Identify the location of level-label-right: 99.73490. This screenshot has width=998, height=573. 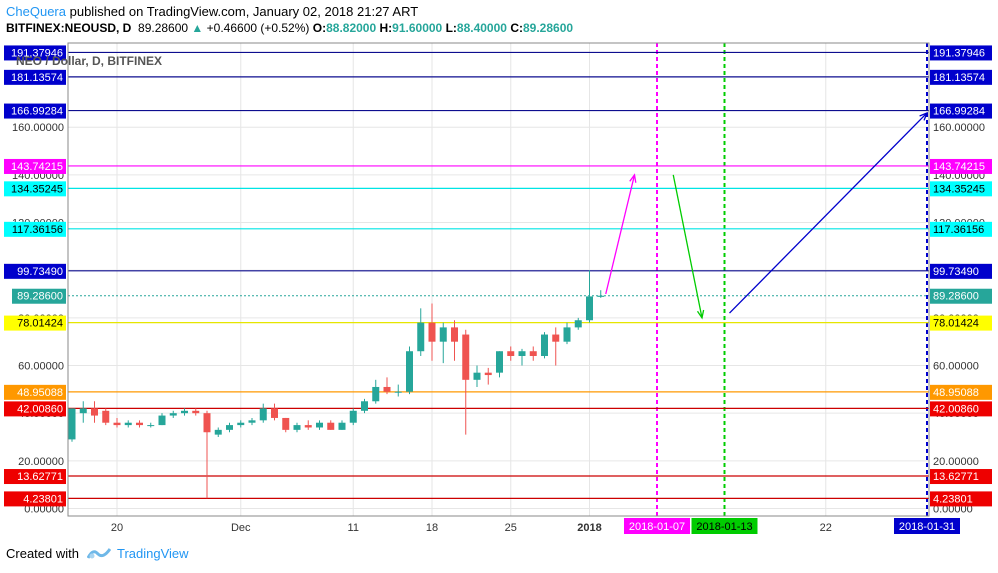
(956, 272).